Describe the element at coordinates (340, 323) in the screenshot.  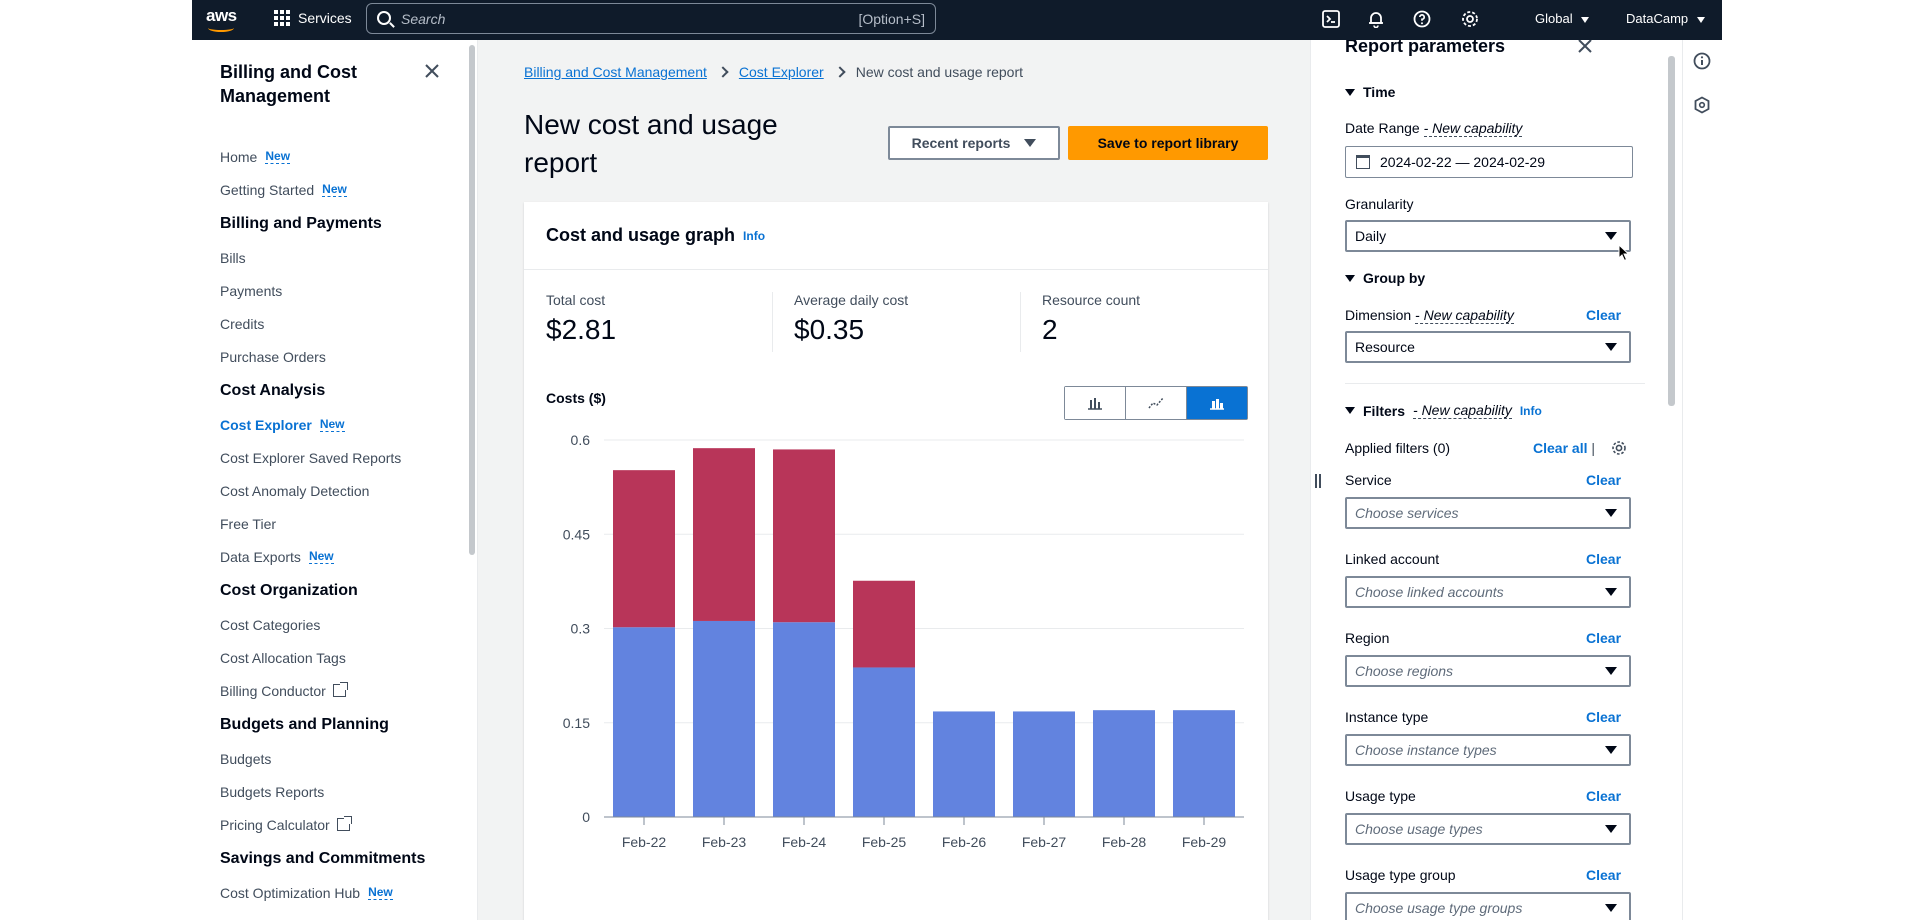
I see `nav-item-credits: Credits` at that location.